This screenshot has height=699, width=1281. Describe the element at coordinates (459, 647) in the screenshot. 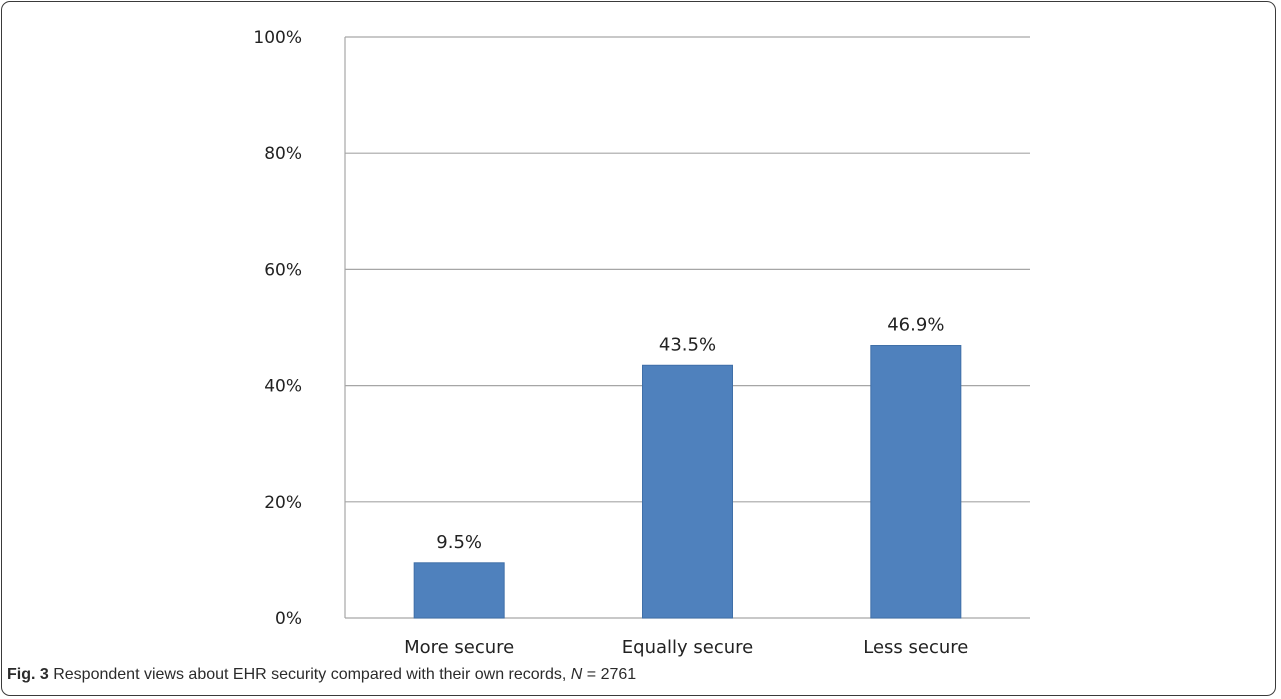

I see `x-tick-label: More secure` at that location.